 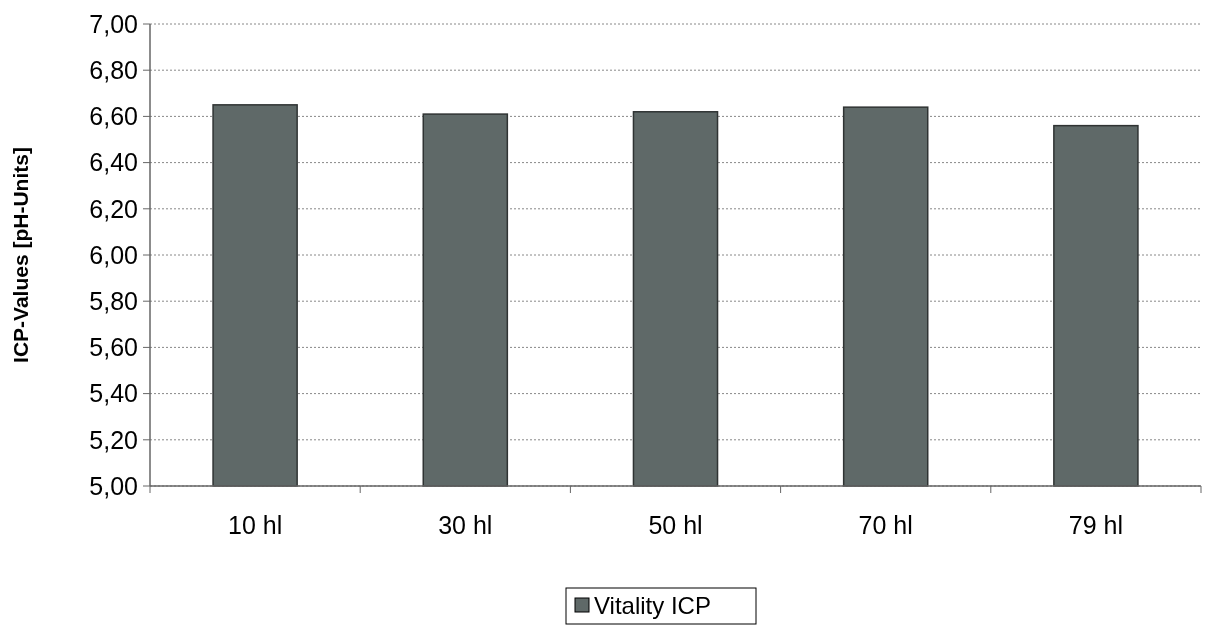 What do you see at coordinates (113, 69) in the screenshot?
I see `y-tick-label: 6,80` at bounding box center [113, 69].